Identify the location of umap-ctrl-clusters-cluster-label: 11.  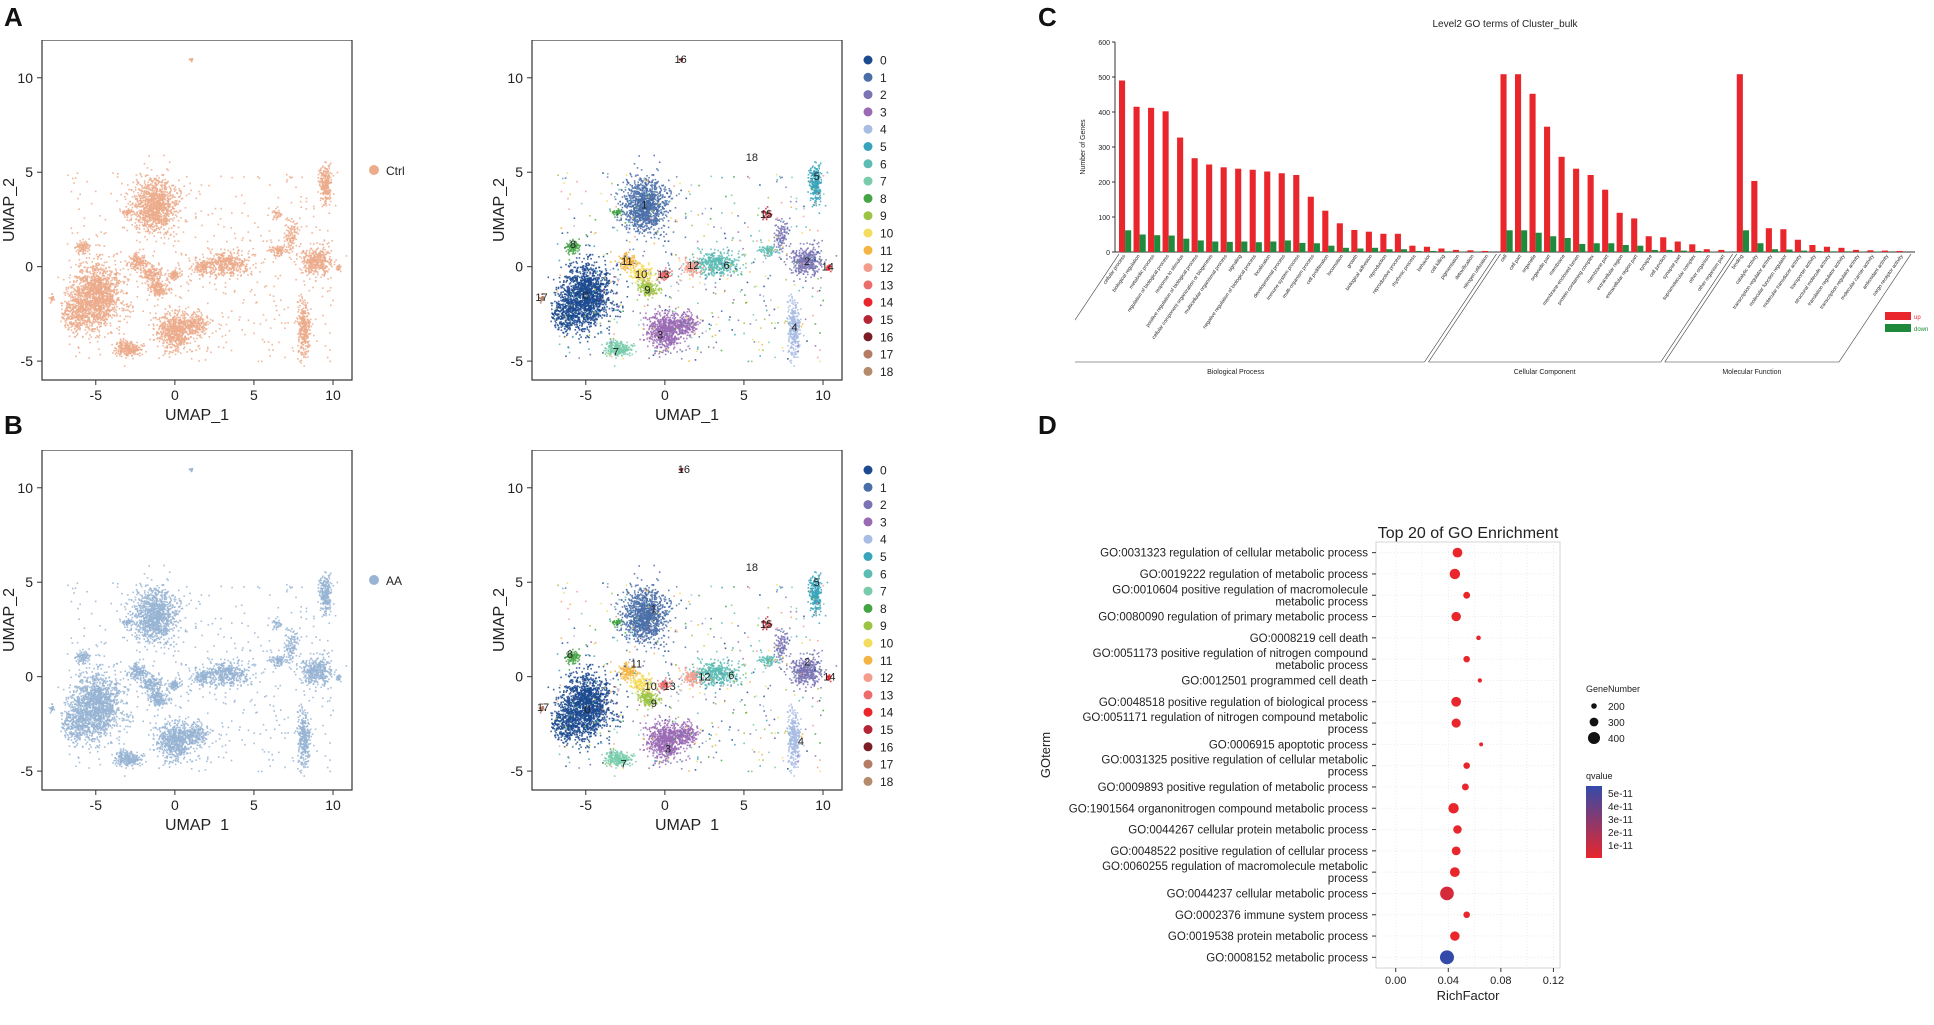
(626, 262).